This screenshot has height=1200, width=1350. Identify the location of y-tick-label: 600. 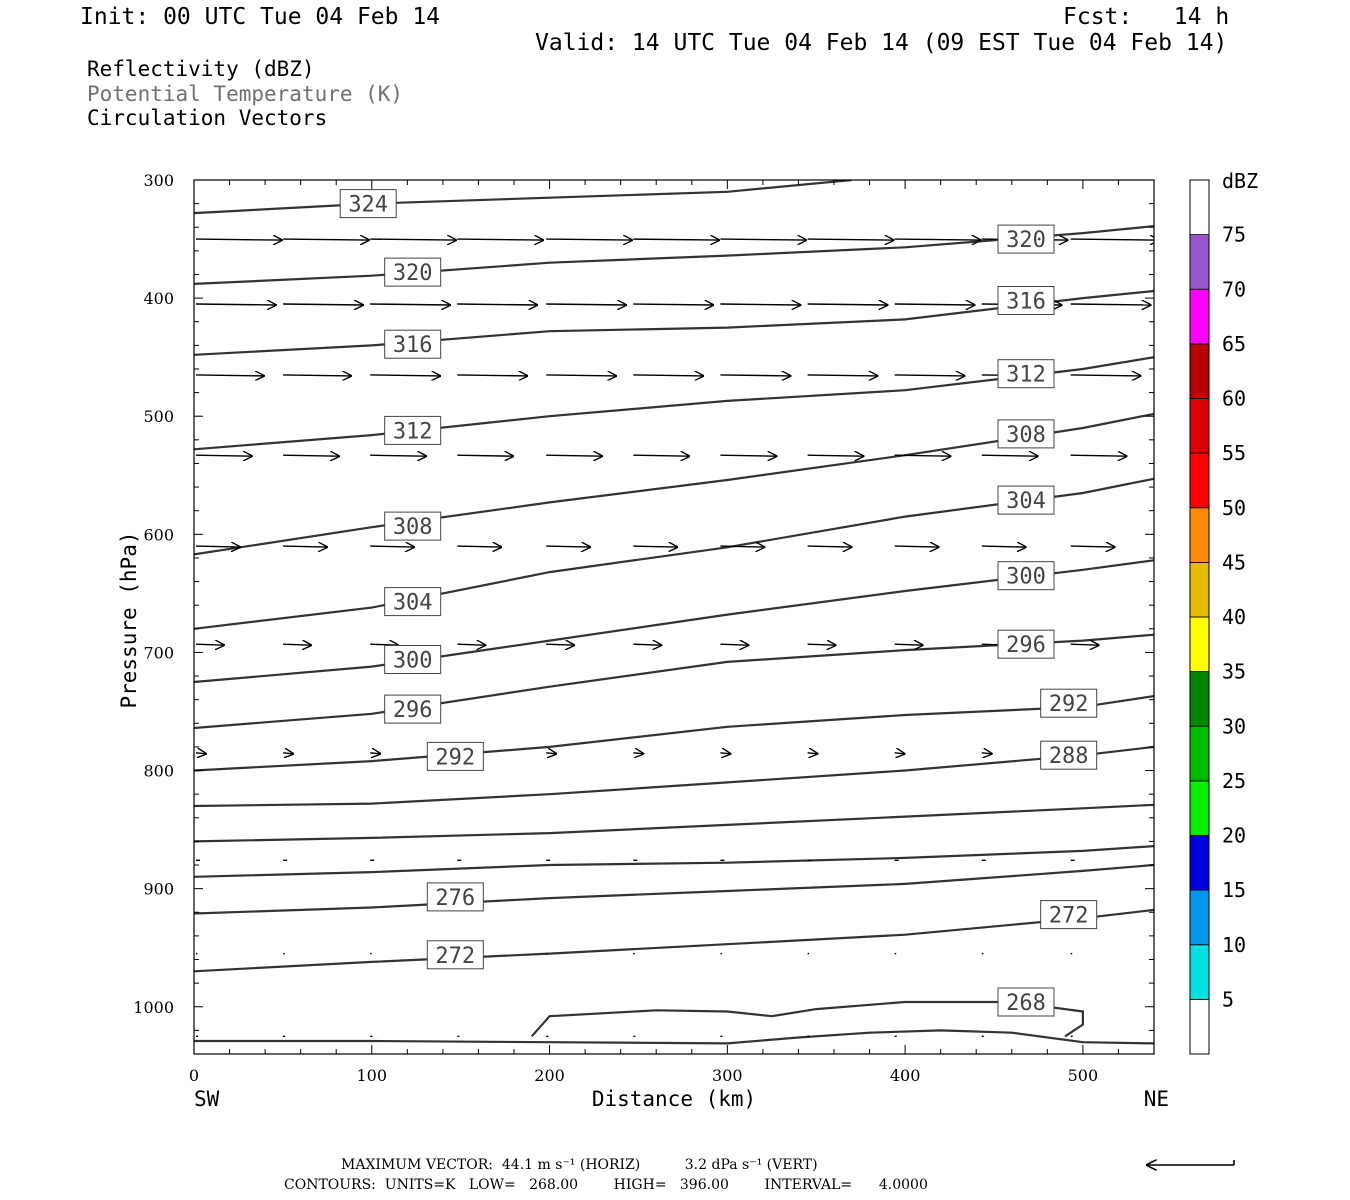
(158, 534).